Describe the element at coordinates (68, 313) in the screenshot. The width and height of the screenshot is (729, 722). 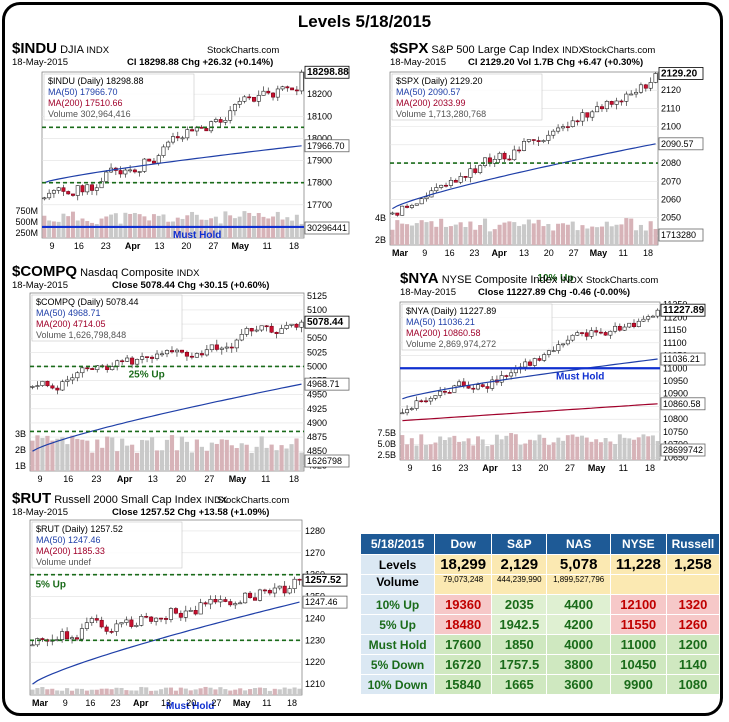
I see `compq-legend-entry: MA(50) 4968.71` at that location.